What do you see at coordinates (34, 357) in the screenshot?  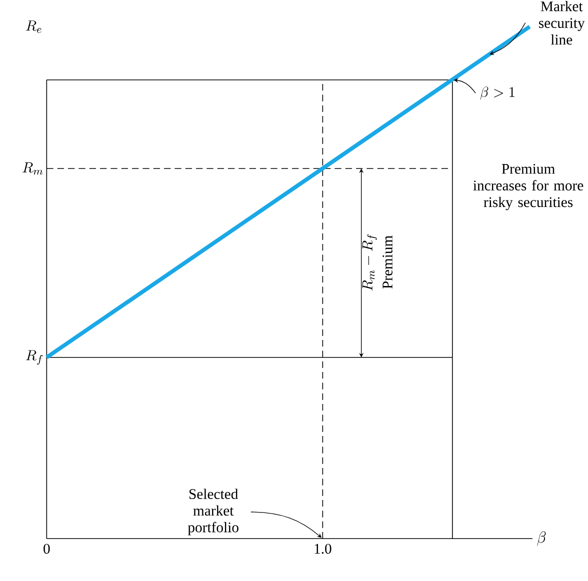 I see `ref-line-label: $R_f$` at bounding box center [34, 357].